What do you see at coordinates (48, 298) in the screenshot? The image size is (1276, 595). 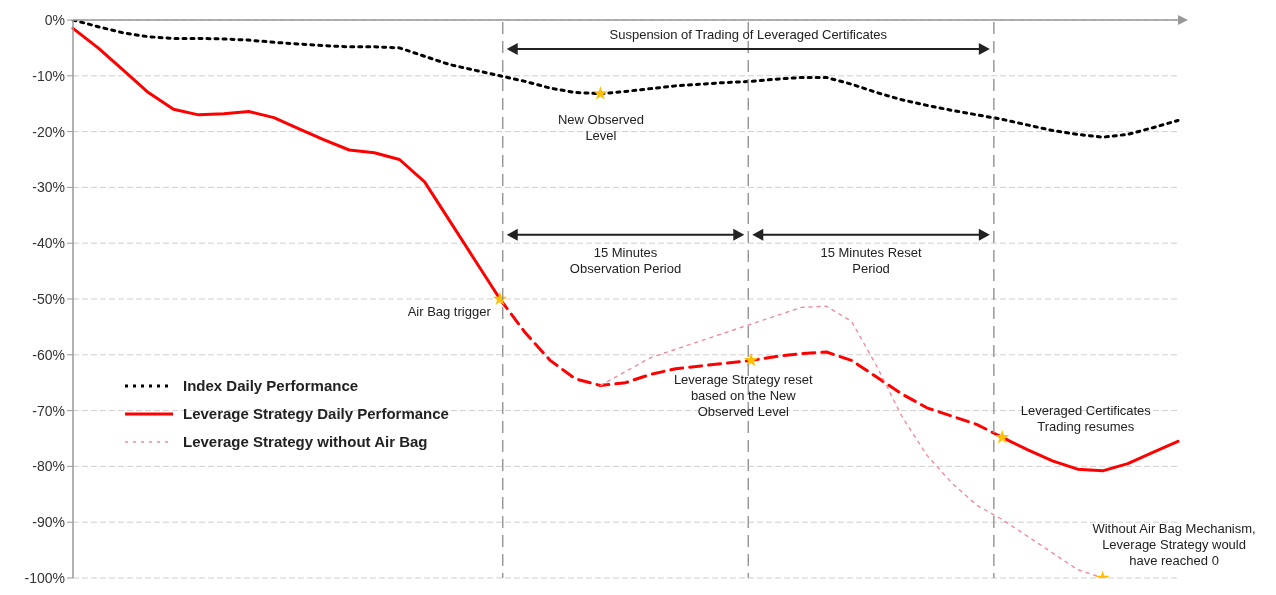 I see `y-tick-label: -50%` at bounding box center [48, 298].